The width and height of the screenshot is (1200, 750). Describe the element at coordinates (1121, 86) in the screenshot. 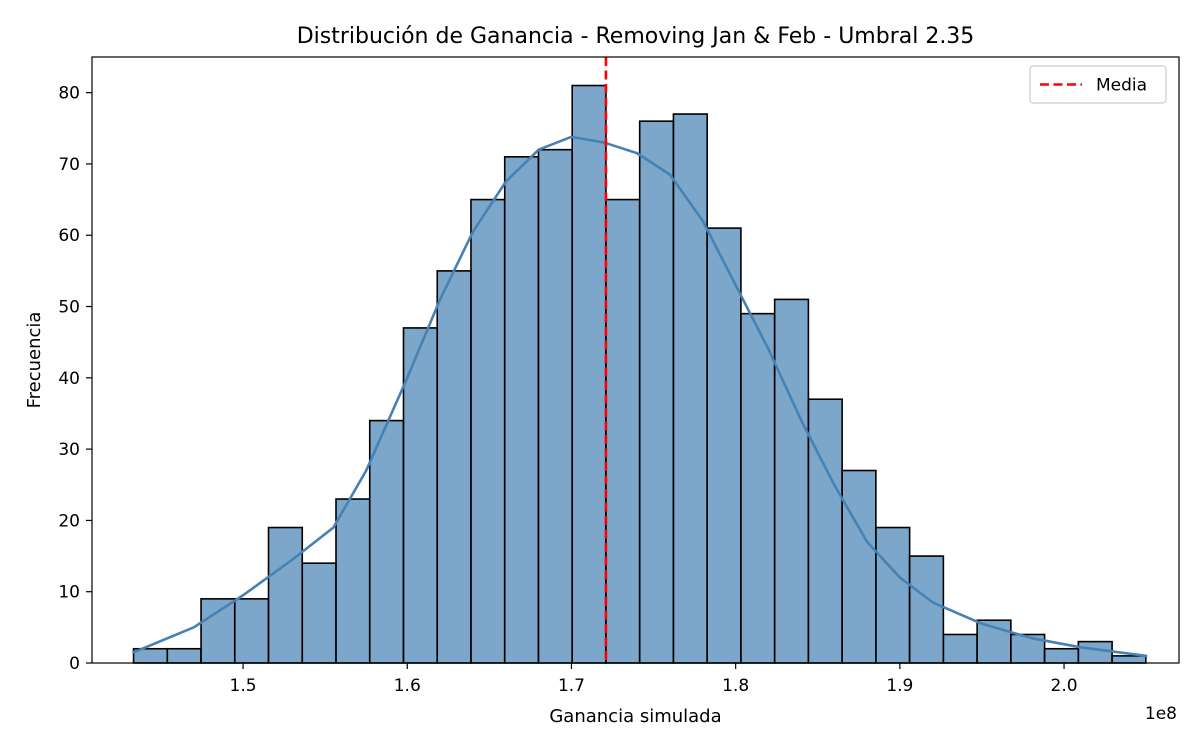

I see `legend-mean-label: Media` at that location.